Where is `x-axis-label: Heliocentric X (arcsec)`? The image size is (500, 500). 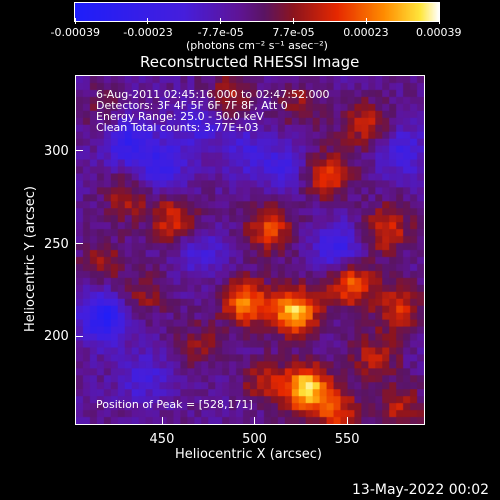 x-axis-label: Heliocentric X (arcsec) is located at coordinates (248, 454).